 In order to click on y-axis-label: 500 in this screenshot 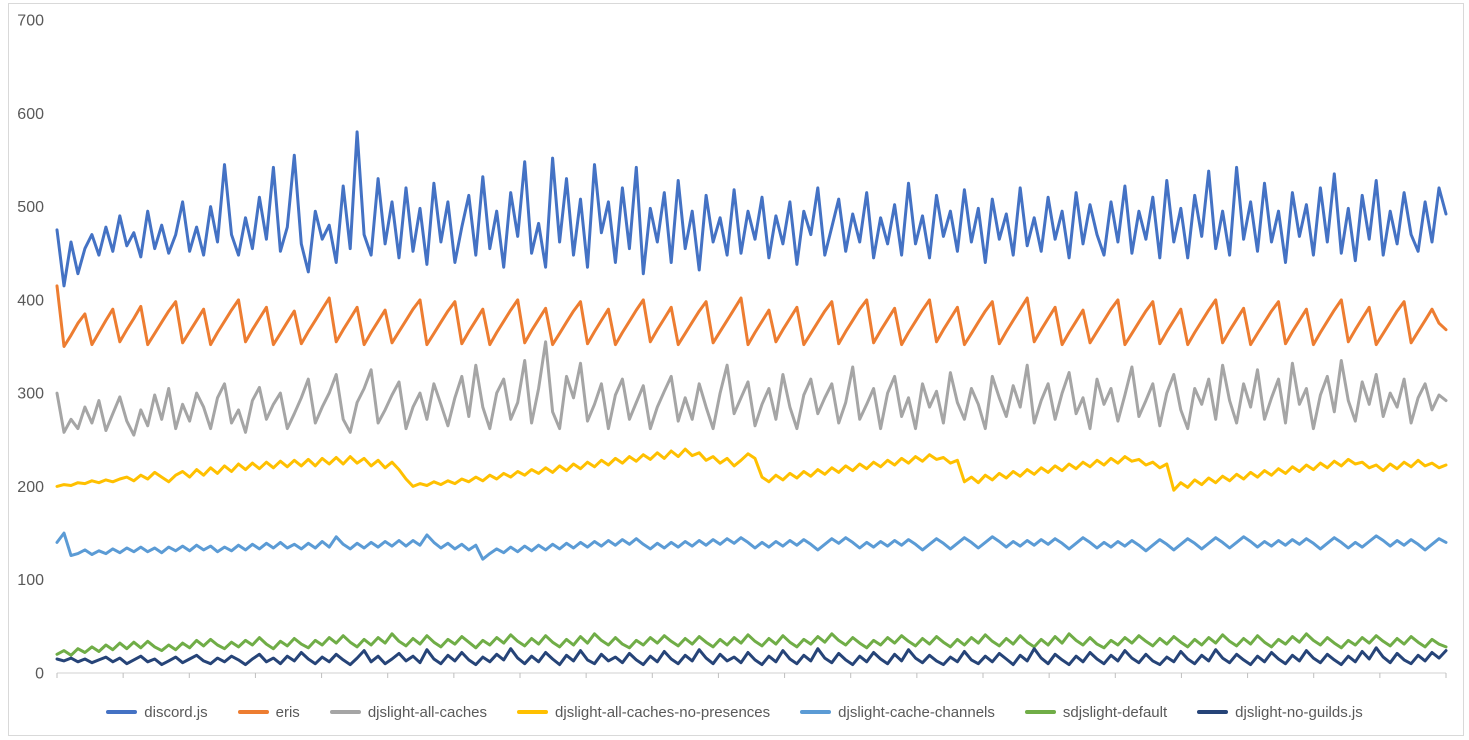, I will do `click(30, 207)`.